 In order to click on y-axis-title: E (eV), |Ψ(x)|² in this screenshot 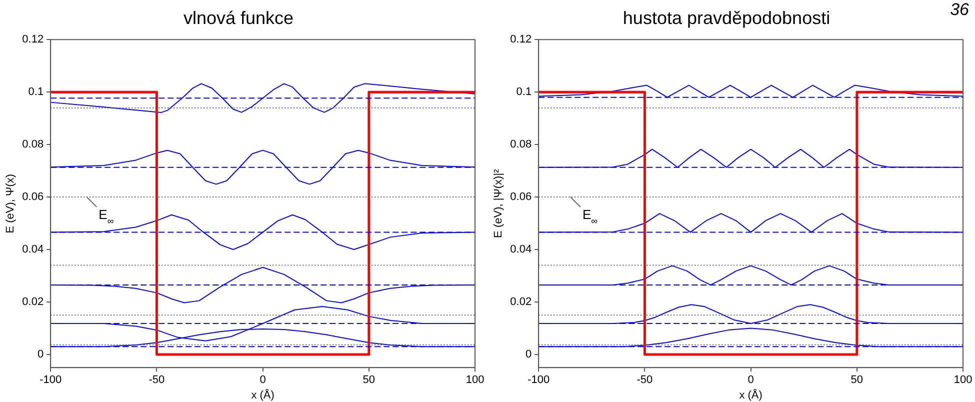, I will do `click(498, 203)`.